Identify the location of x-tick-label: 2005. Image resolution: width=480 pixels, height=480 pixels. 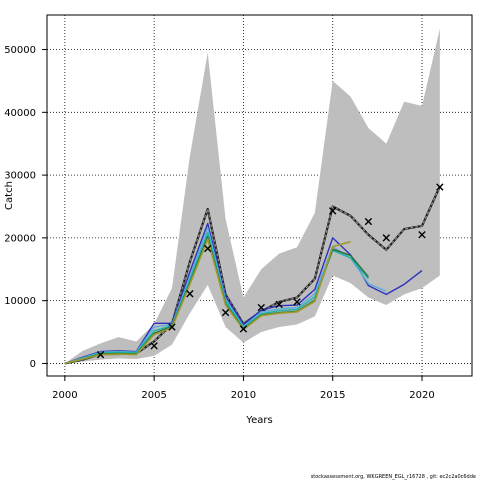
(153, 395).